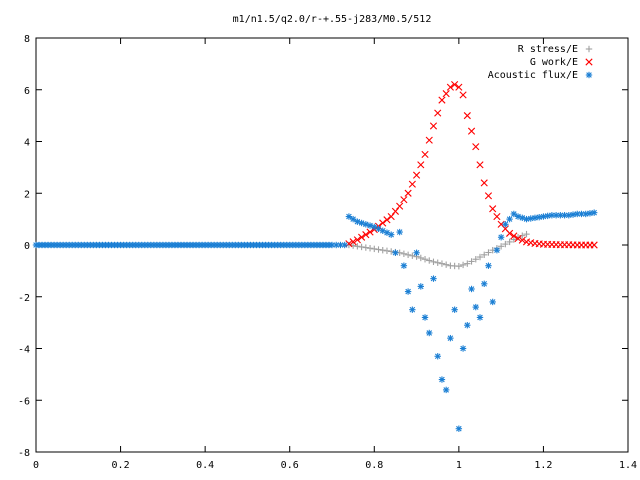  I want to click on x-tick-label: 1.2, so click(543, 465).